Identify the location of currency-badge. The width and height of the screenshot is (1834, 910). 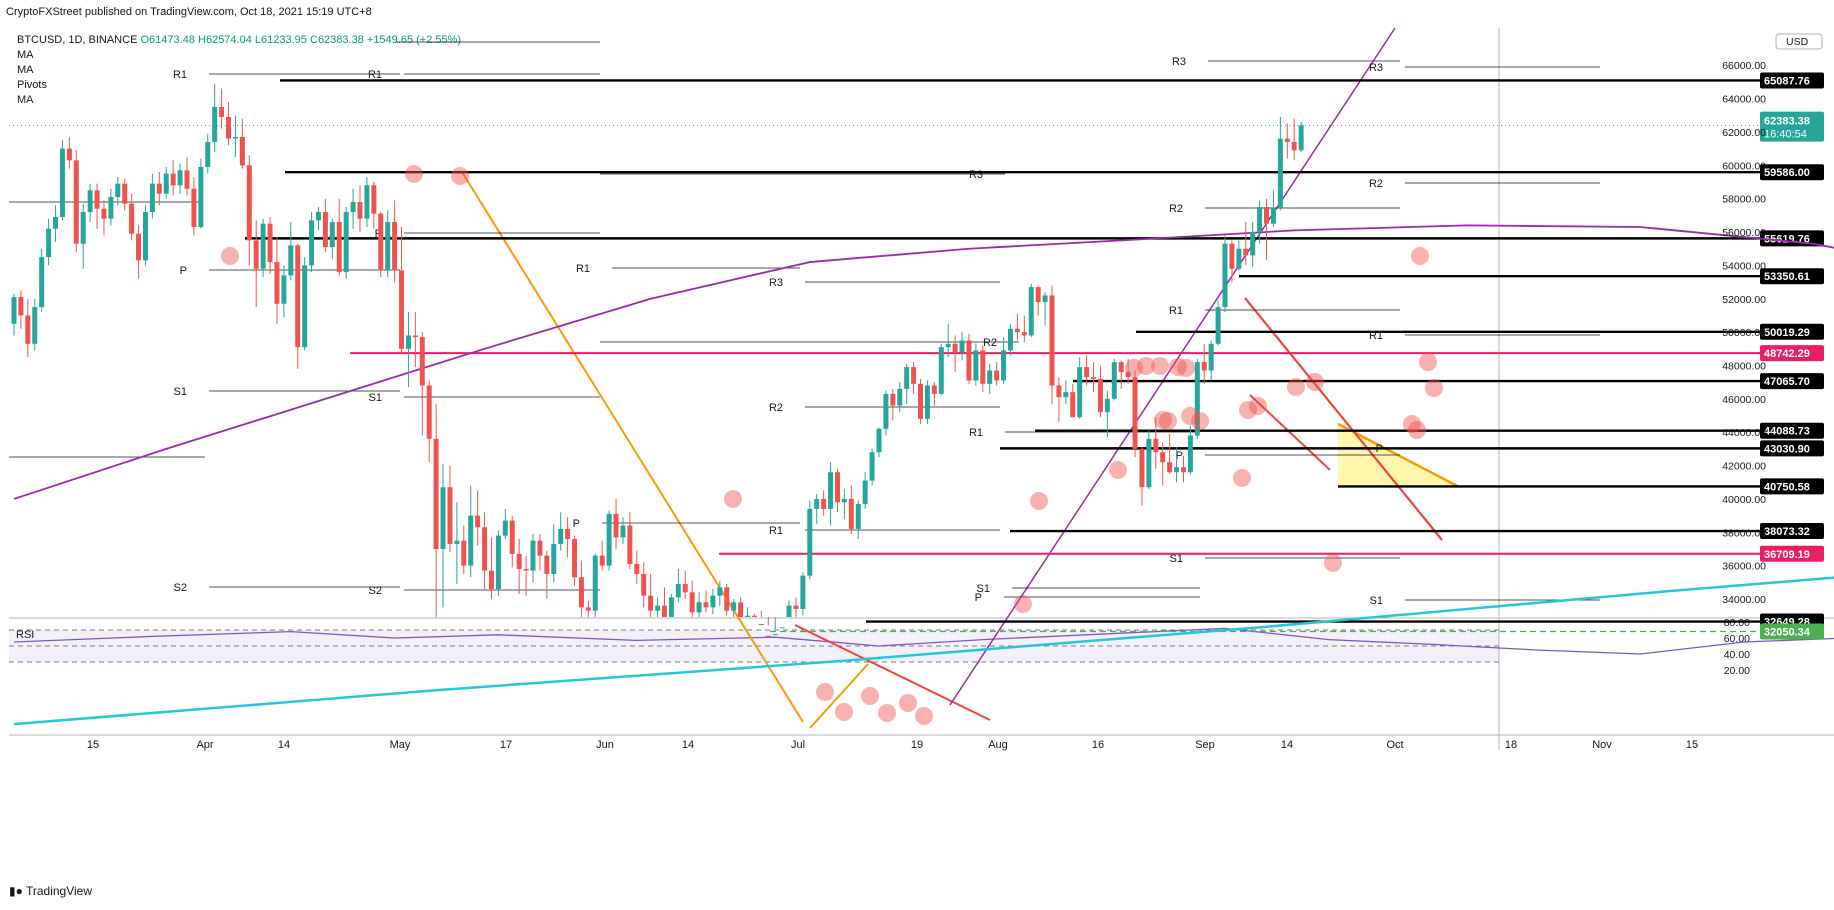
(1799, 41).